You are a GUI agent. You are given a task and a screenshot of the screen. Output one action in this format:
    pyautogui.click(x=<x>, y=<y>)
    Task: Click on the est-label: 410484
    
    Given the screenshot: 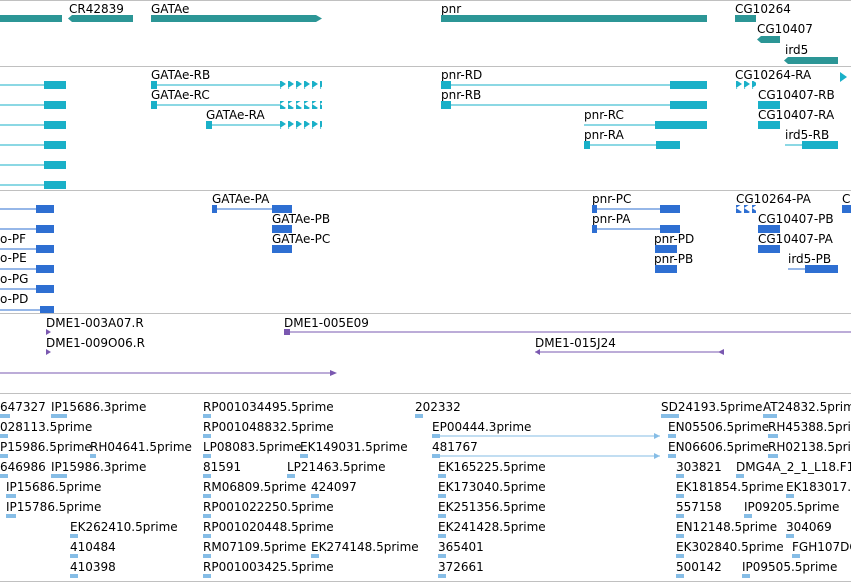 What is the action you would take?
    pyautogui.click(x=93, y=547)
    